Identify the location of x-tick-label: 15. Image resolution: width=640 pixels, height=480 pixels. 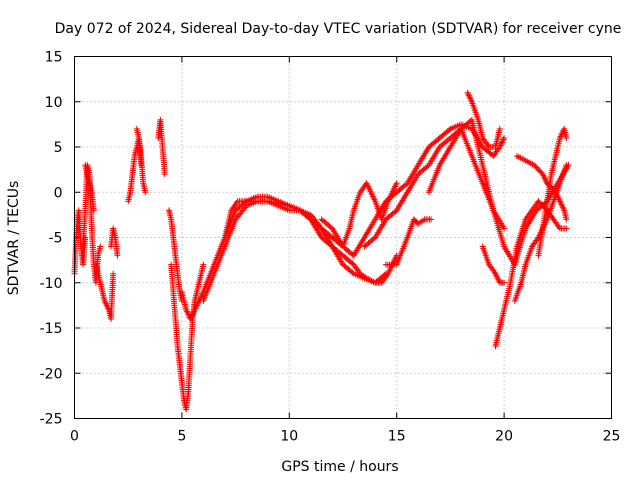
(397, 437).